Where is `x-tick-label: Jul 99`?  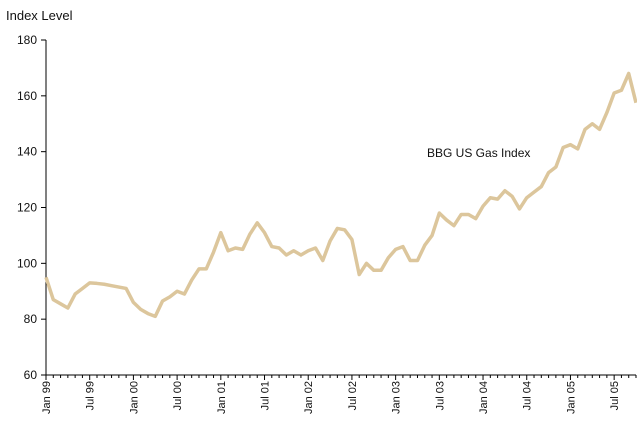 x-tick-label: Jul 99 is located at coordinates (91, 395).